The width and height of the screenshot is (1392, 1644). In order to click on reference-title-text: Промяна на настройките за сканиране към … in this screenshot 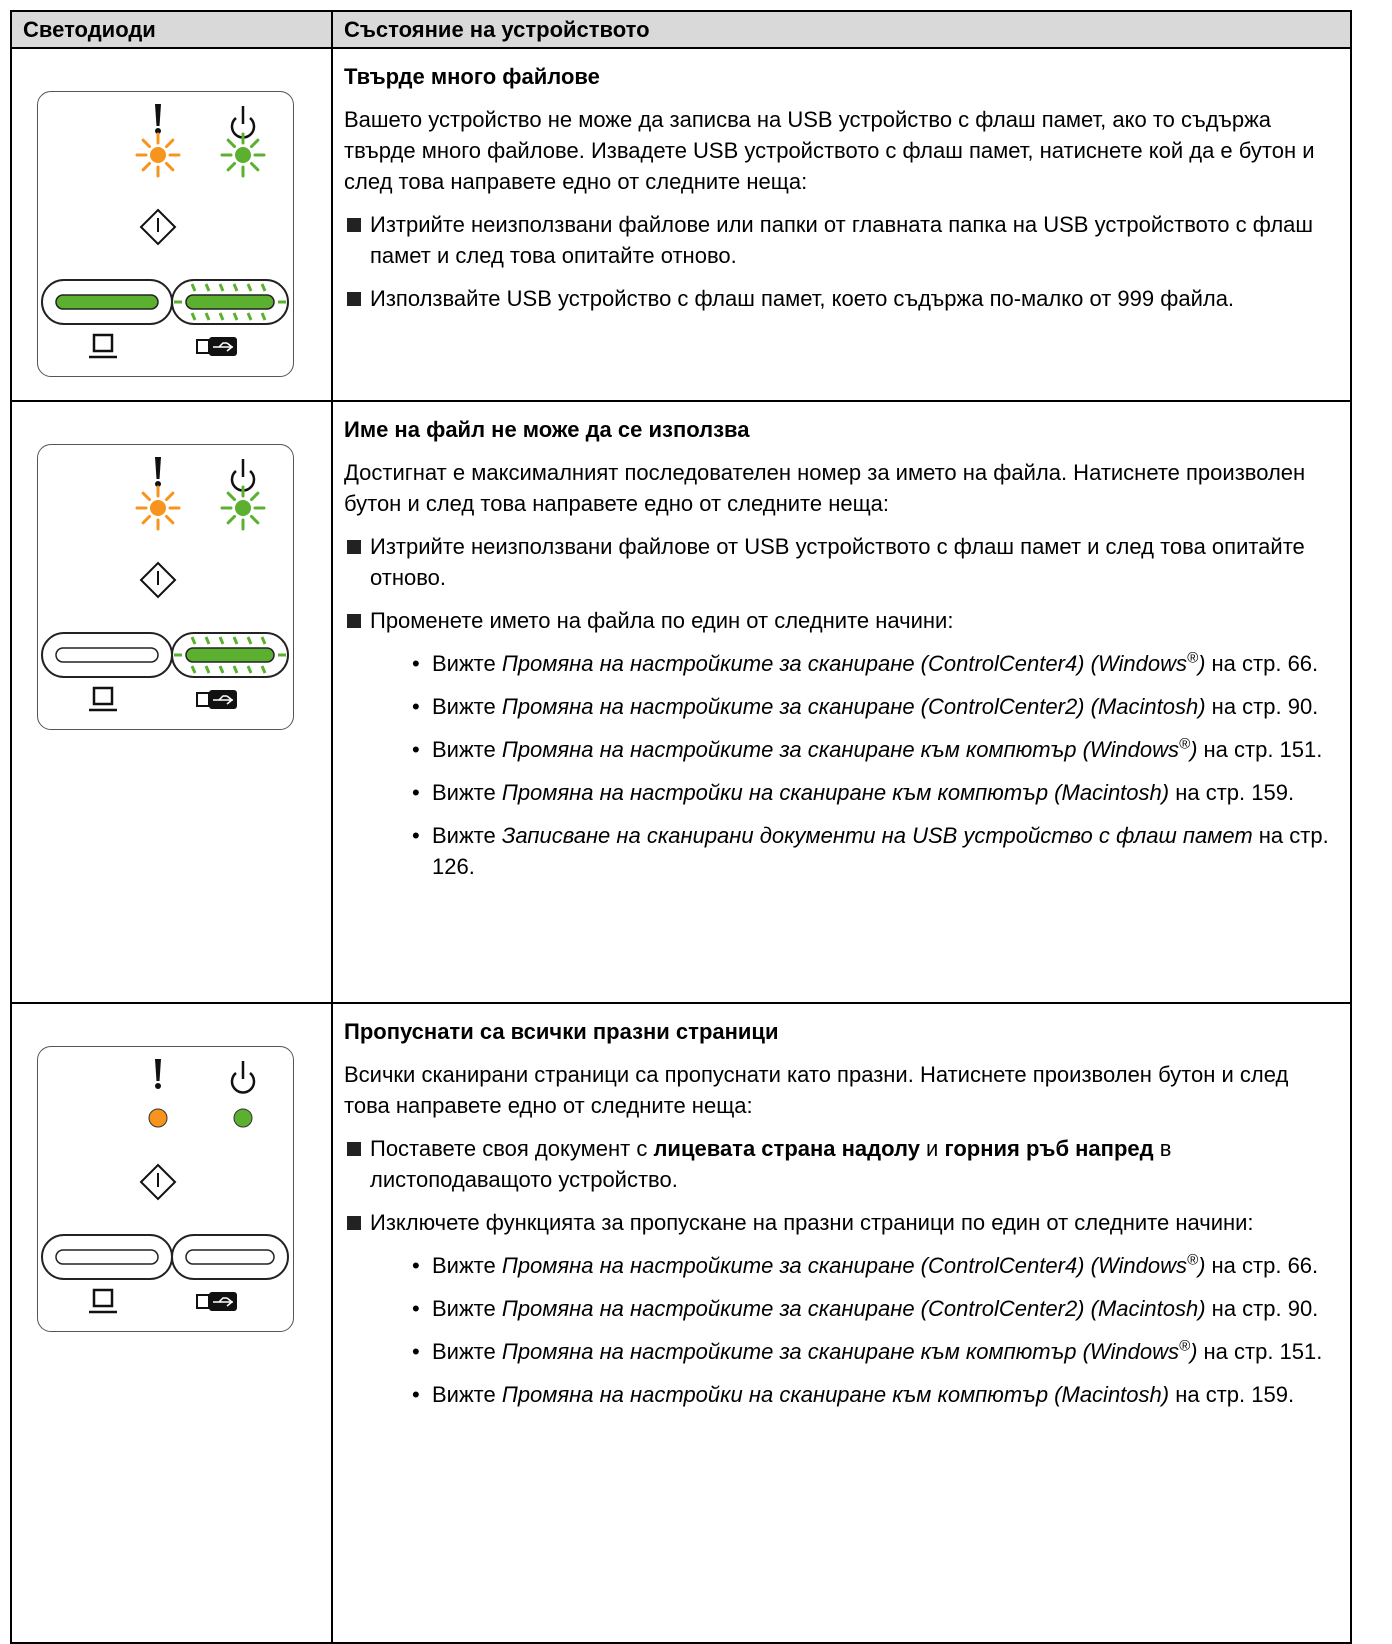, I will do `click(840, 1351)`.